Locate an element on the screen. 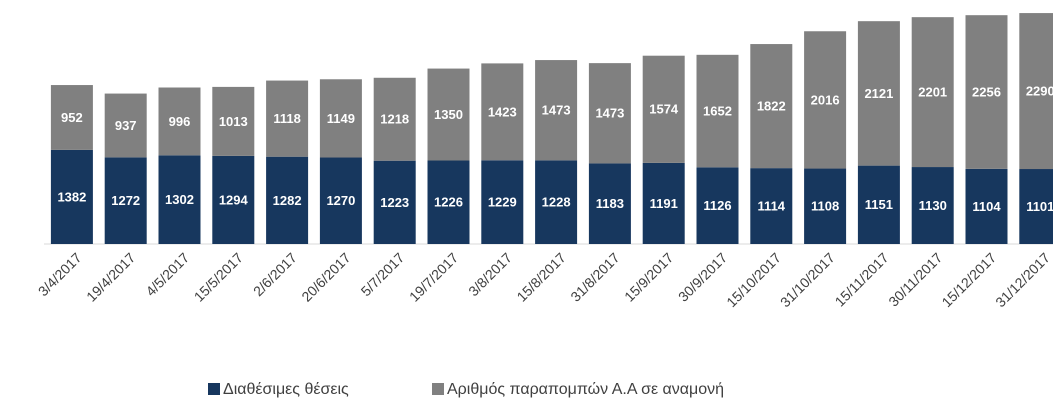 The image size is (1053, 401). x-tick-label: 30/11/2017 is located at coordinates (915, 279).